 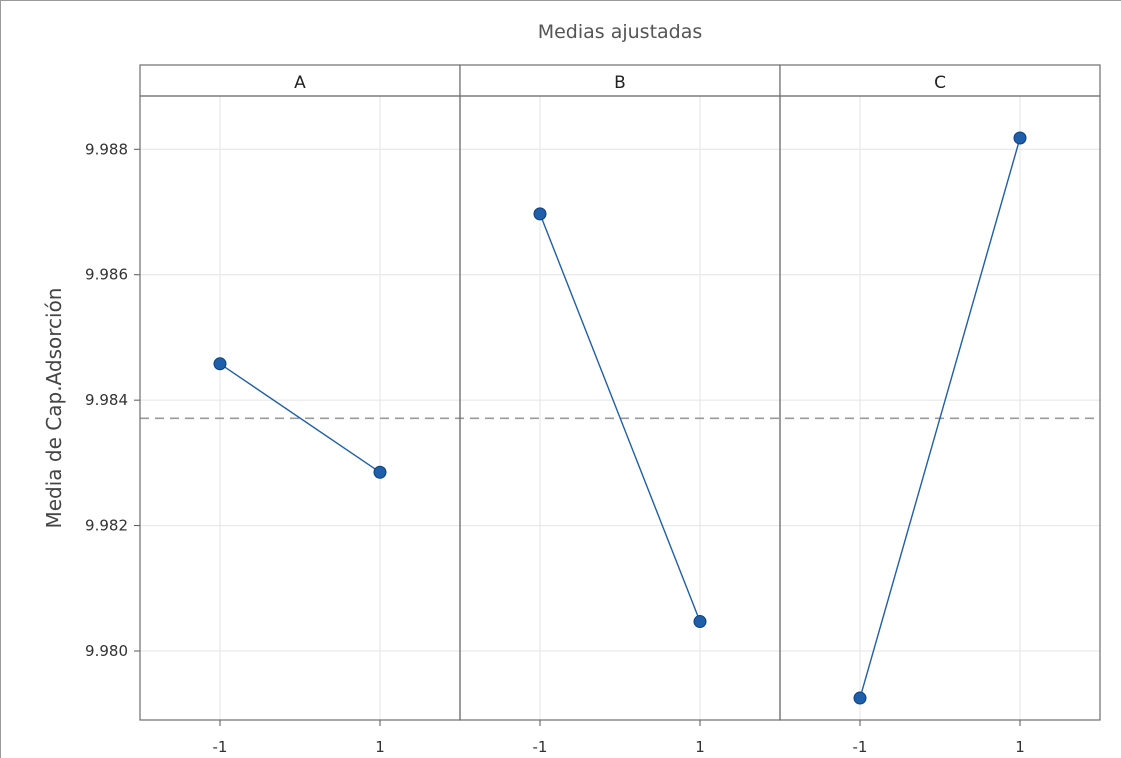 What do you see at coordinates (620, 32) in the screenshot?
I see `chart-title: Medias ajustadas` at bounding box center [620, 32].